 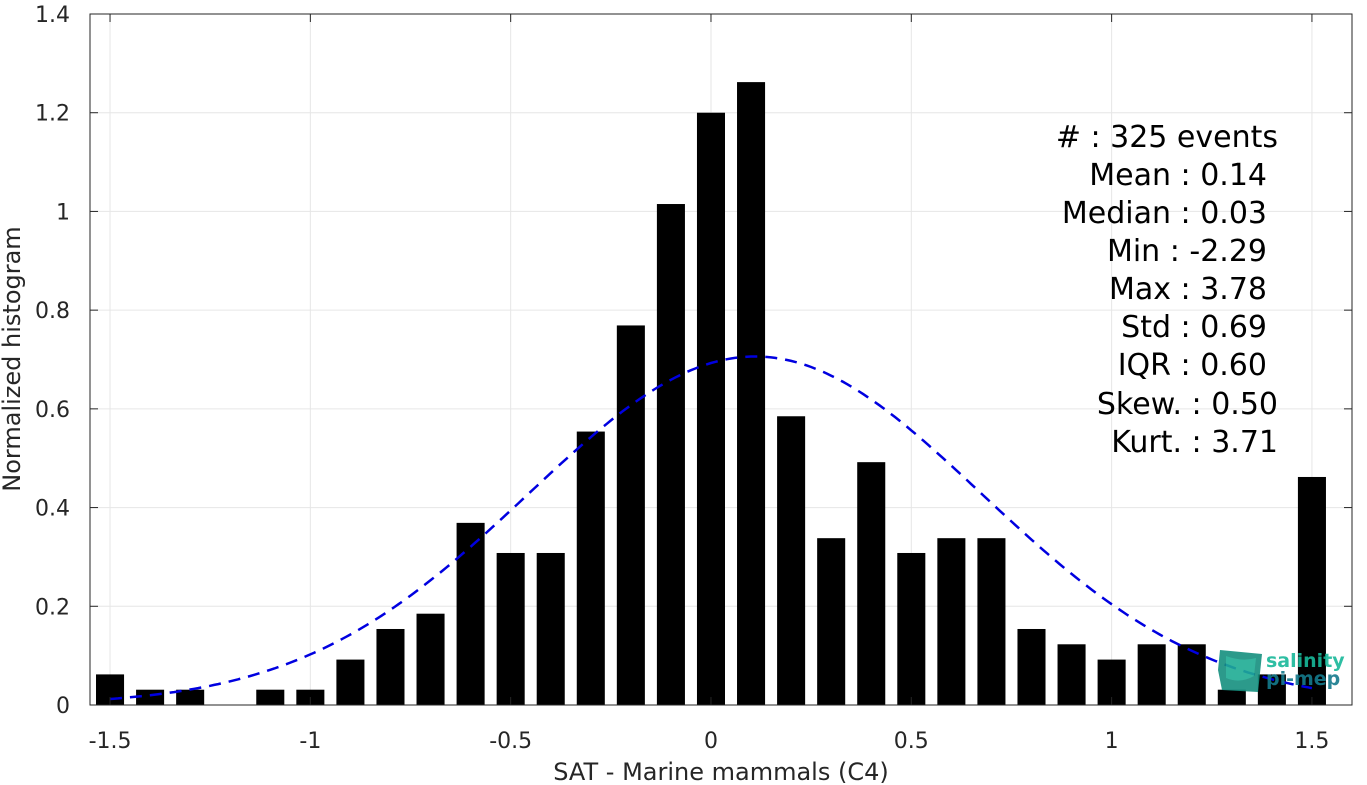 I want to click on stat-kurt: Kurt. : 3.71, so click(x=1194, y=442).